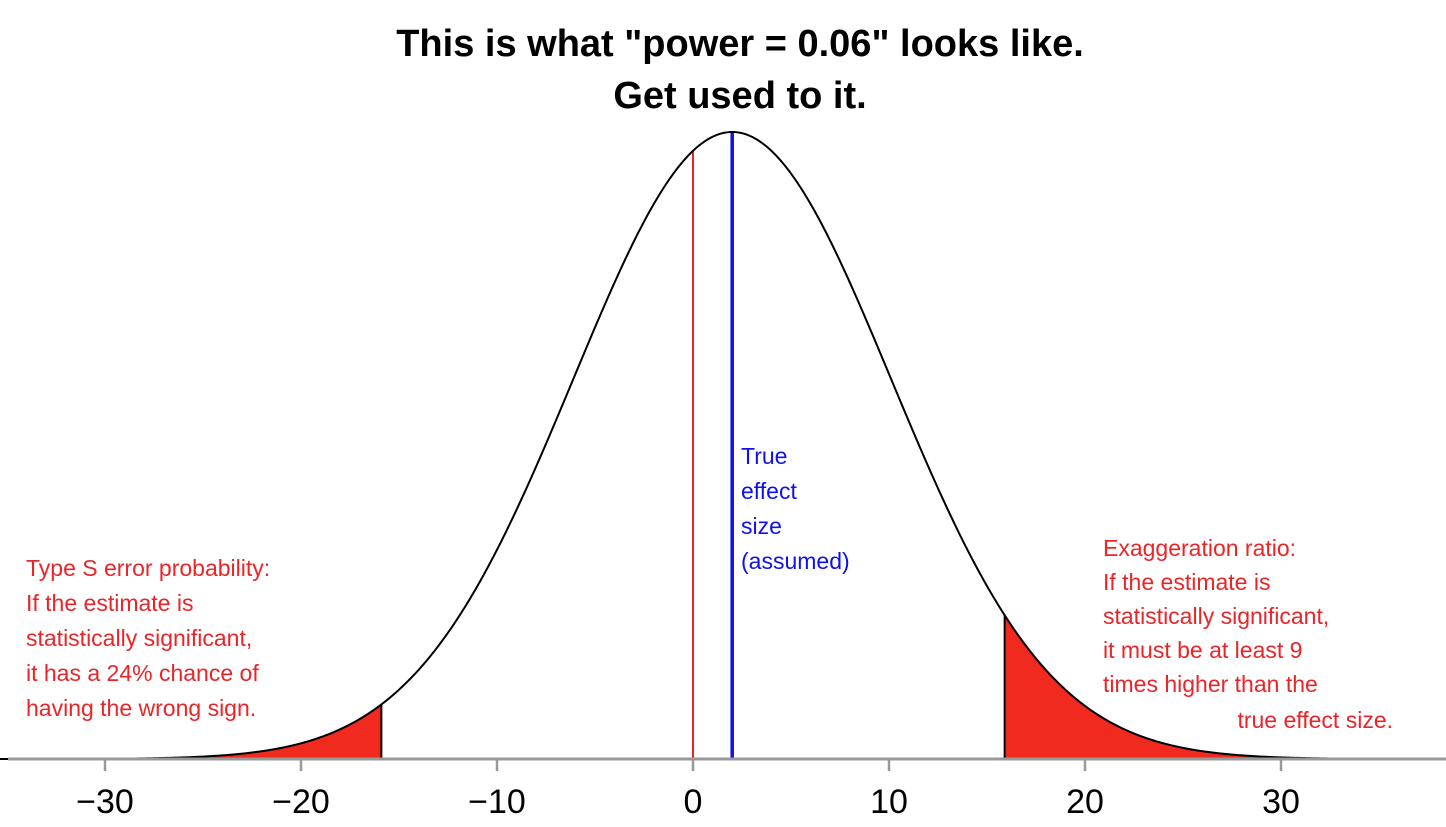 The width and height of the screenshot is (1446, 827). Describe the element at coordinates (1315, 720) in the screenshot. I see `exaggeration-line-6: true effect size.` at that location.